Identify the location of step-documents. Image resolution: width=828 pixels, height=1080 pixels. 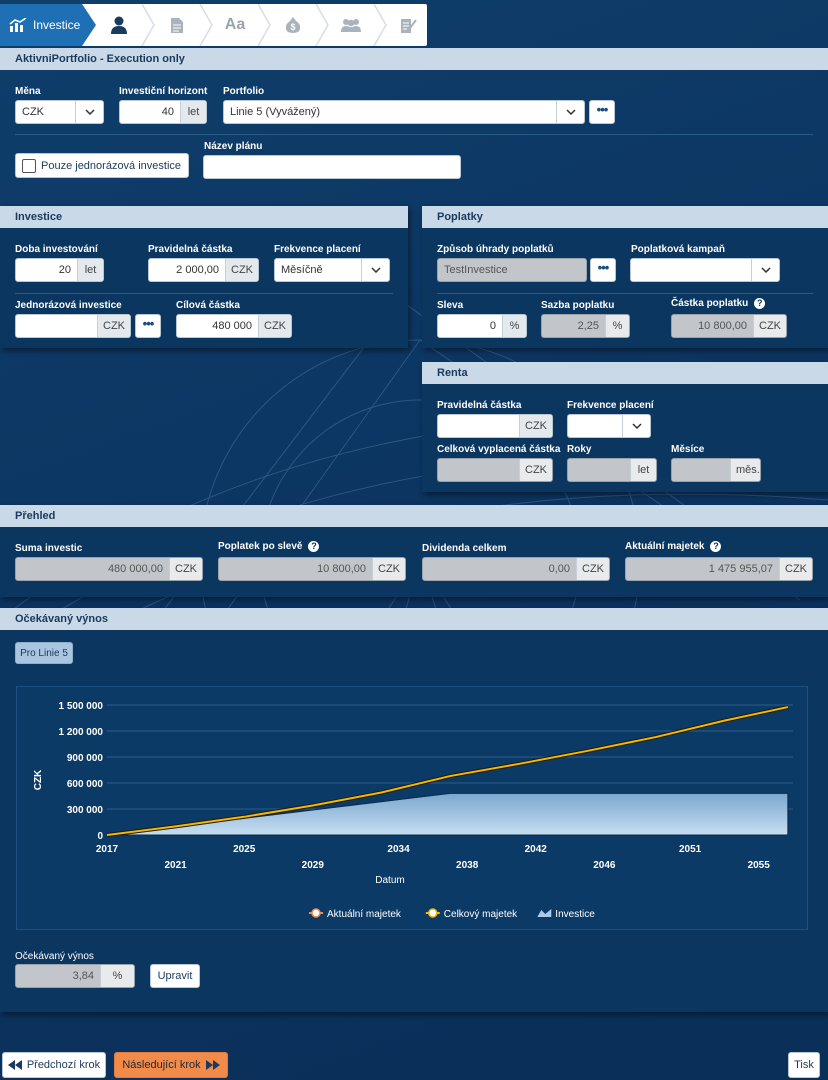
(177, 25).